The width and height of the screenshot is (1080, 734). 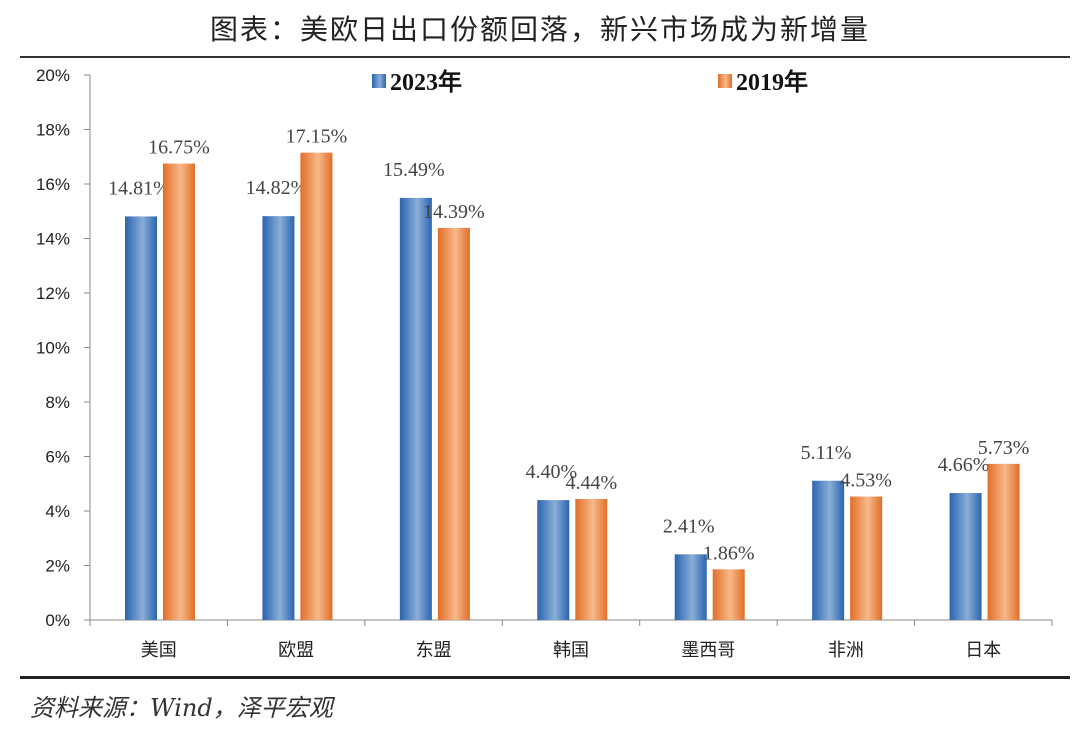 I want to click on y-tick-label: 0%, so click(x=57, y=620).